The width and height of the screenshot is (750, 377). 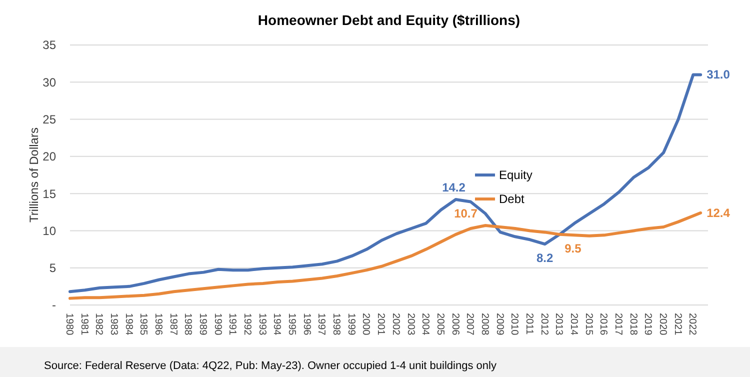 I want to click on x-tick-label: 2011, so click(x=528, y=324).